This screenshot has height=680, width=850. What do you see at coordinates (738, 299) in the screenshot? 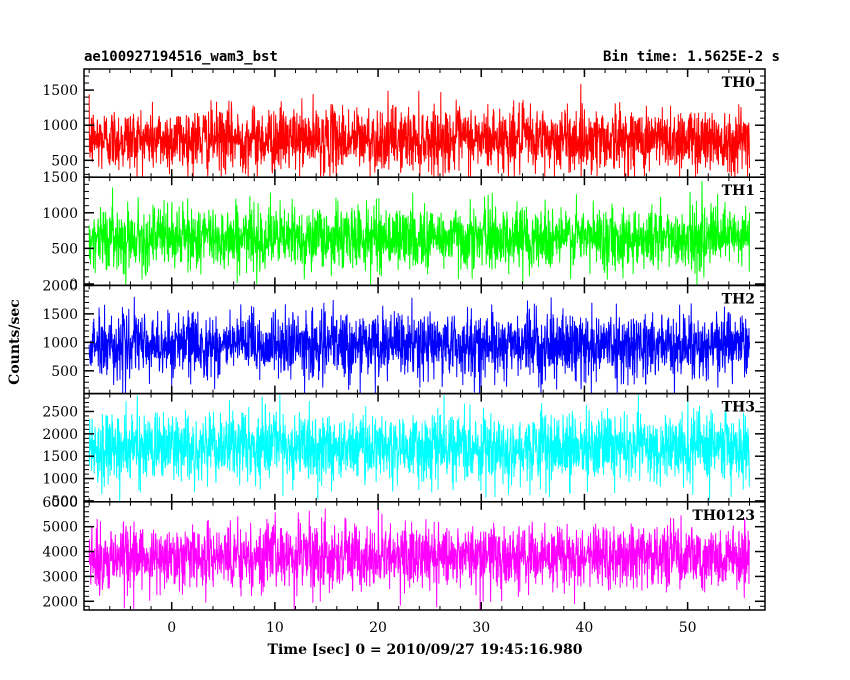
I see `panel-label: TH2` at bounding box center [738, 299].